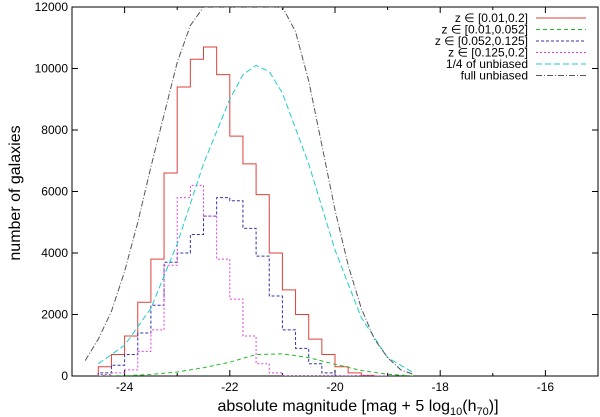  I want to click on x-axis-label: absolute magnitude [mag + 5 log10(h70)], so click(357, 407).